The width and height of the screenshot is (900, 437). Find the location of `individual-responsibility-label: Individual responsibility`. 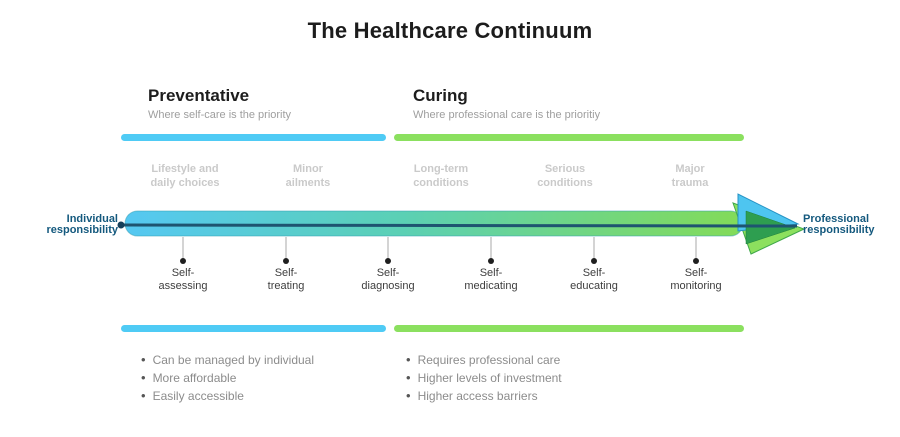

individual-responsibility-label: Individual responsibility is located at coordinates (82, 224).